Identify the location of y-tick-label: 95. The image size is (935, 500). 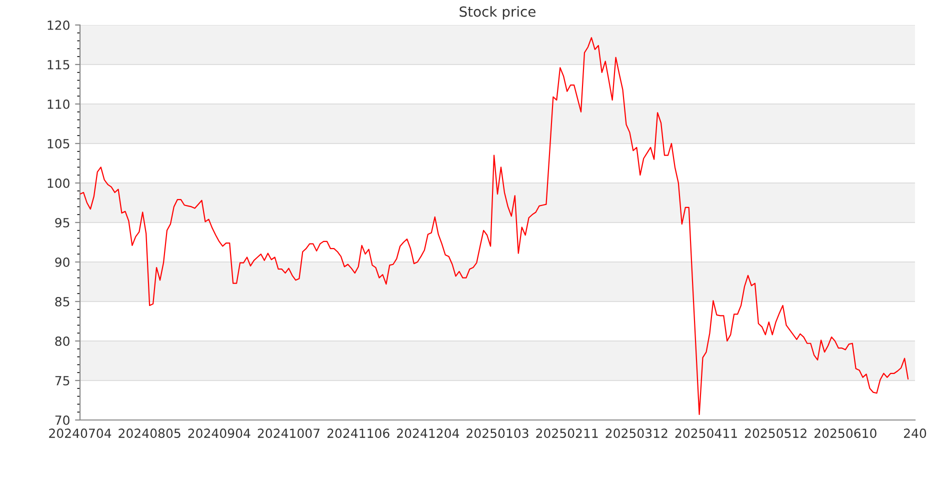
(62, 223).